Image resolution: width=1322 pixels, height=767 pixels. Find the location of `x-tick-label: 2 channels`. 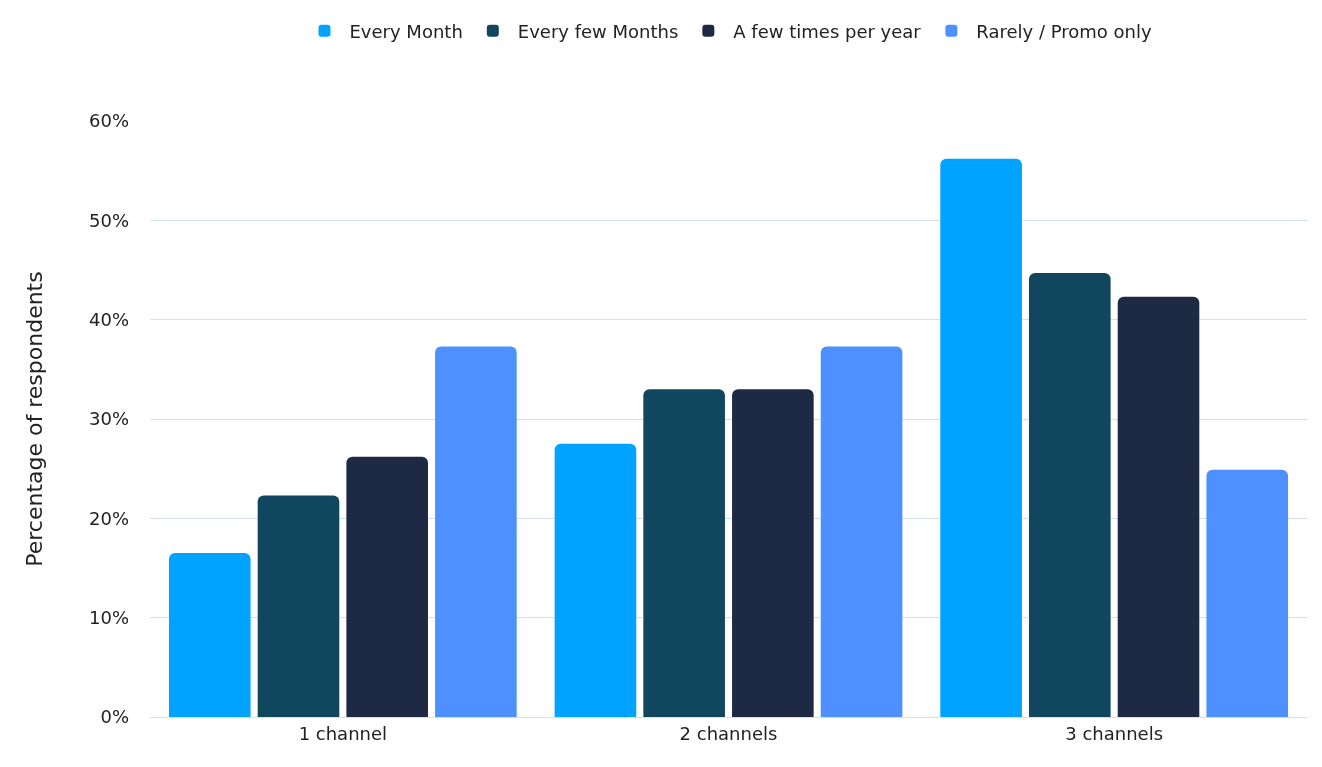

x-tick-label: 2 channels is located at coordinates (728, 733).